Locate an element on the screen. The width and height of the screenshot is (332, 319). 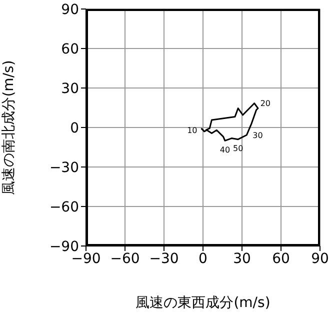
y-tick-label: 30 is located at coordinates (70, 88).